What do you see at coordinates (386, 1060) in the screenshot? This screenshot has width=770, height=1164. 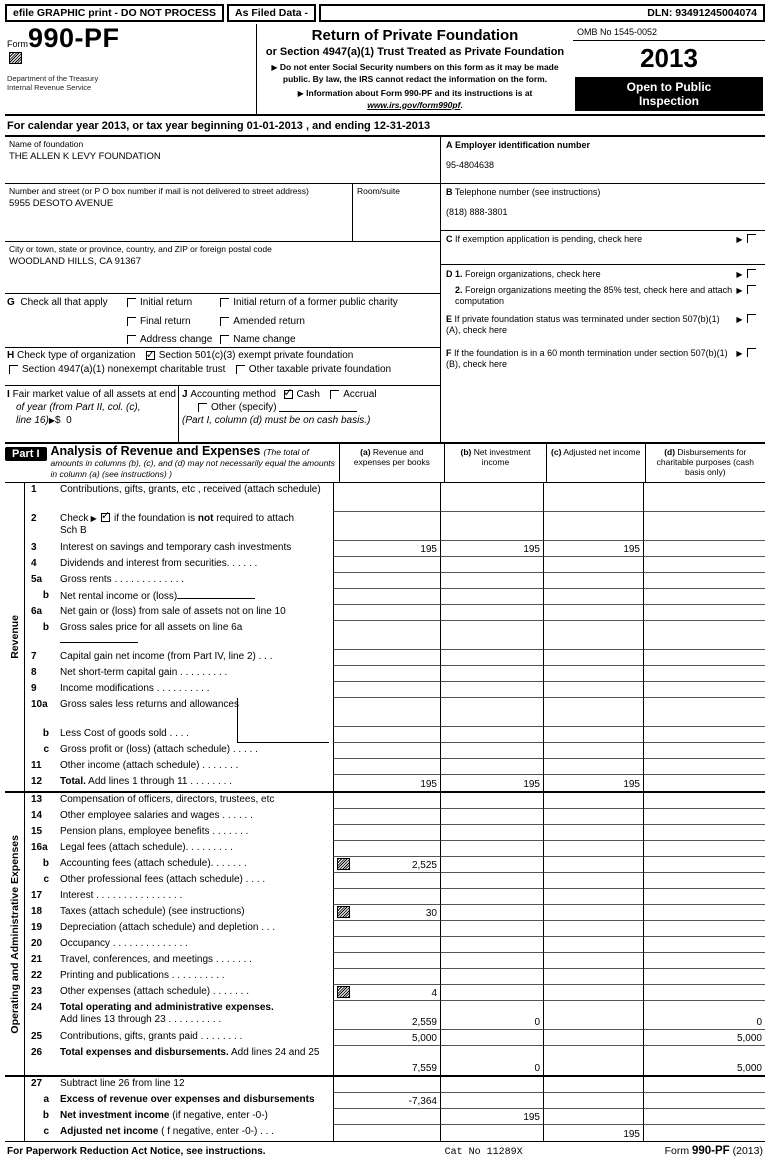 I see `amount-cell-a: 7,559` at bounding box center [386, 1060].